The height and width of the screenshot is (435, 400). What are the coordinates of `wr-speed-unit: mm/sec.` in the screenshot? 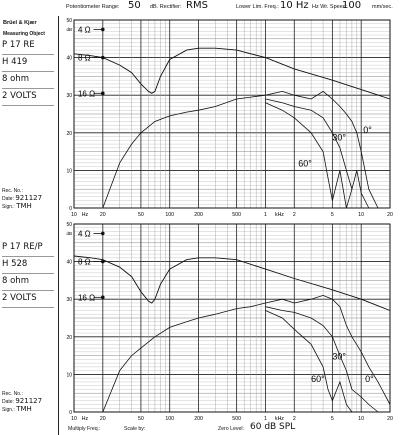 It's located at (382, 7).